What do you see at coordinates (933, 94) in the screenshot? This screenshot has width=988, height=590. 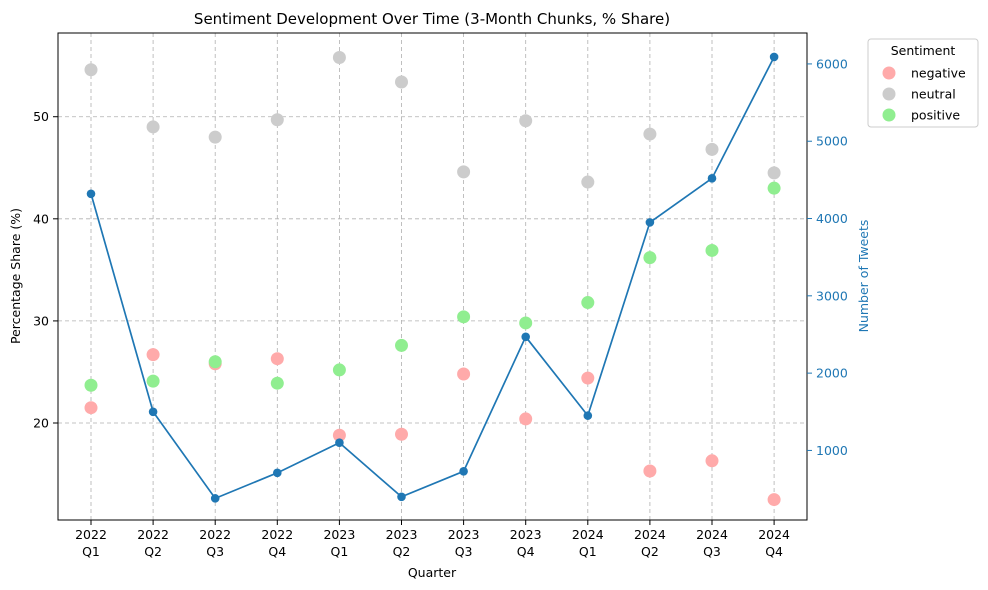 I see `legend-label-neutral: neutral` at bounding box center [933, 94].